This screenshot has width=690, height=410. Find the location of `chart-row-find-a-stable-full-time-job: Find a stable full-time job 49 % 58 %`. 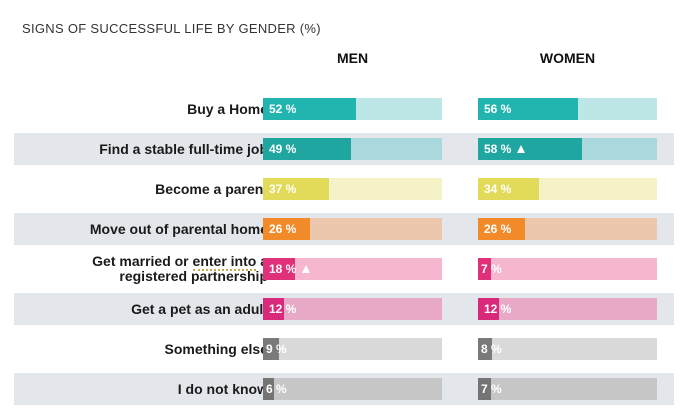

chart-row-find-a-stable-full-time-job: Find a stable full-time job 49 % 58 % is located at coordinates (344, 149).